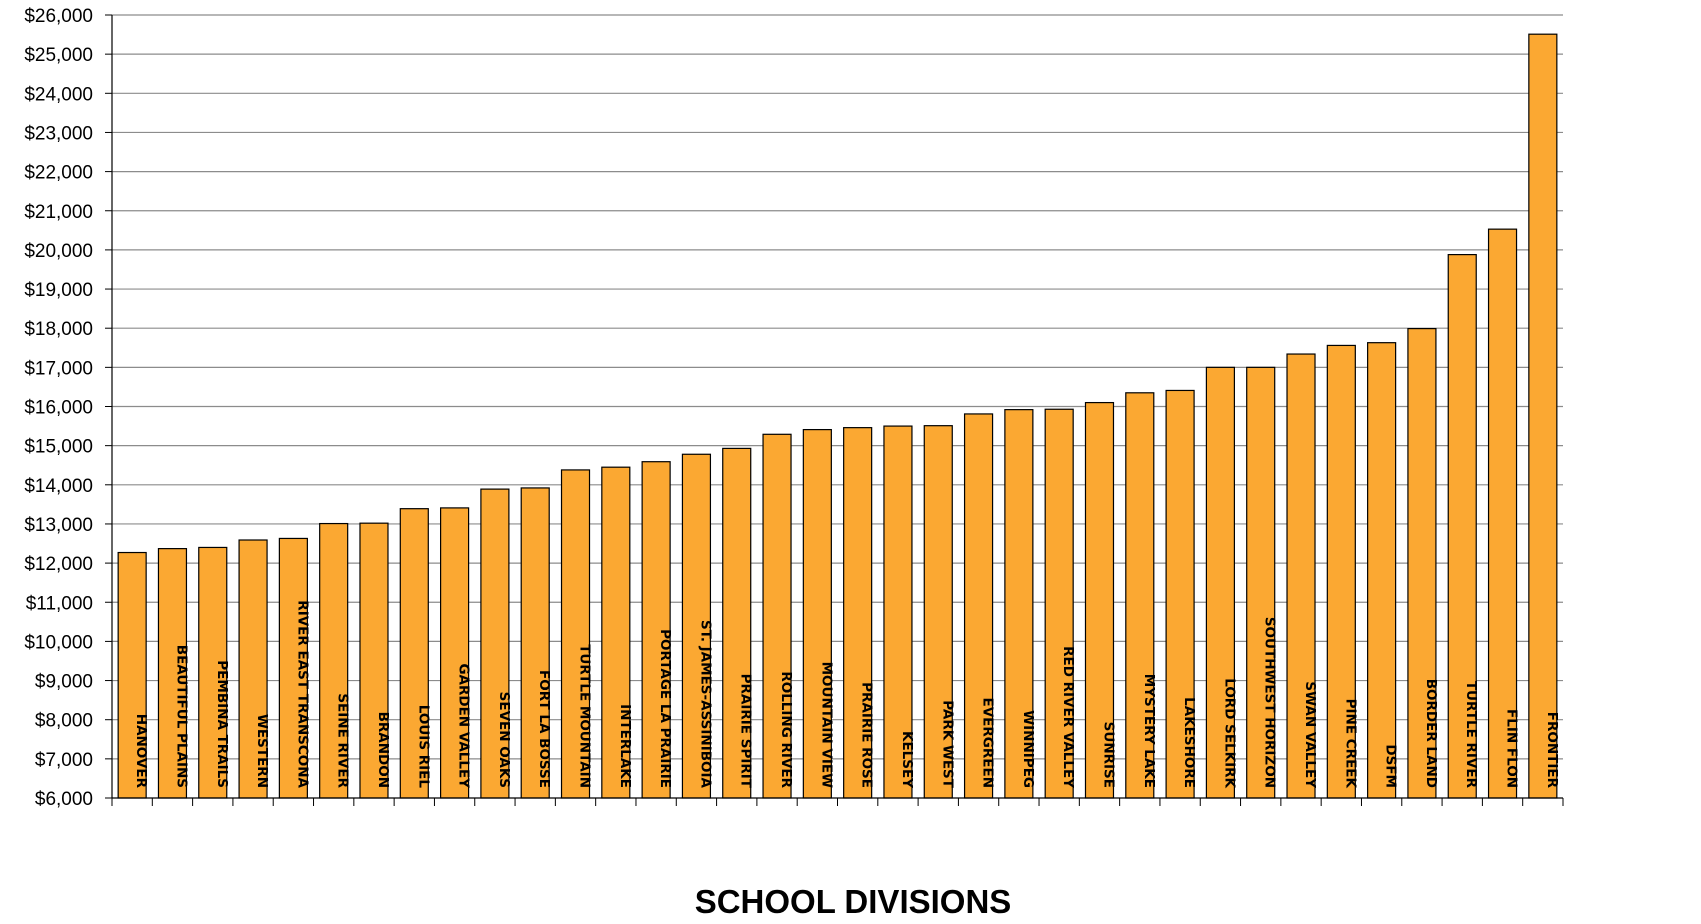  Describe the element at coordinates (58, 212) in the screenshot. I see `y-tick-label: $21,000` at that location.